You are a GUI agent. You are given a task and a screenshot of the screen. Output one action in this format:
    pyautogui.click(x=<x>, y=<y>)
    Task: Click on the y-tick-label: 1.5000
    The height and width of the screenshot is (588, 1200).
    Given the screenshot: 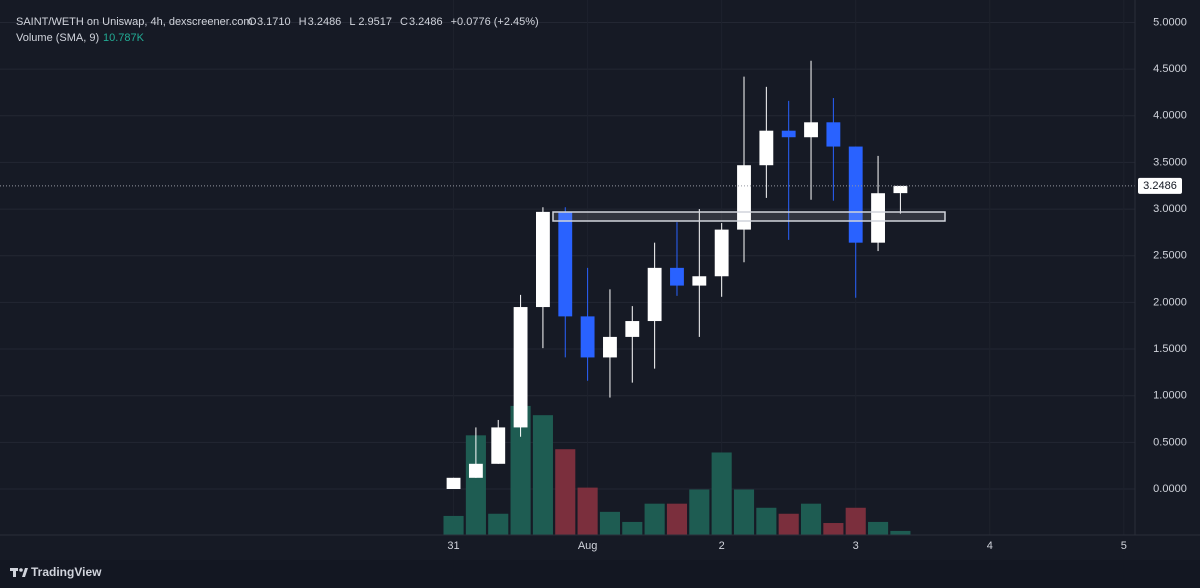 What is the action you would take?
    pyautogui.click(x=1170, y=349)
    